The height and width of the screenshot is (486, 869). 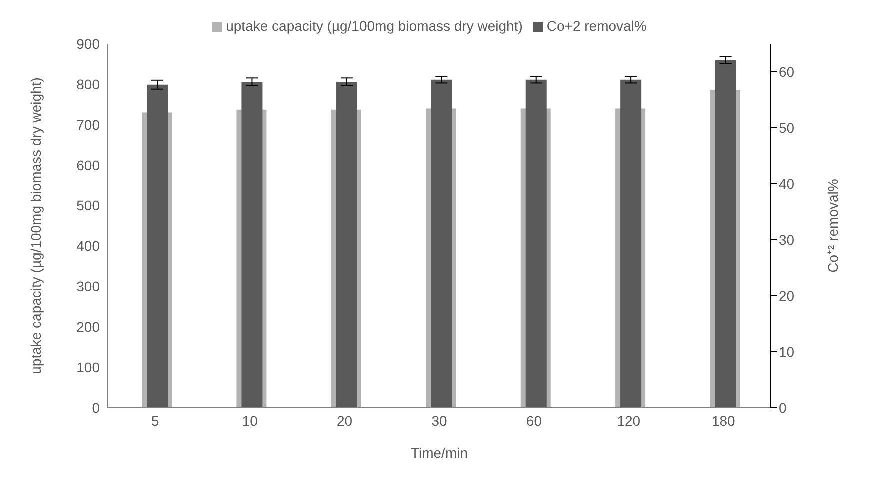 I want to click on x-tick-label: 20, so click(x=344, y=420).